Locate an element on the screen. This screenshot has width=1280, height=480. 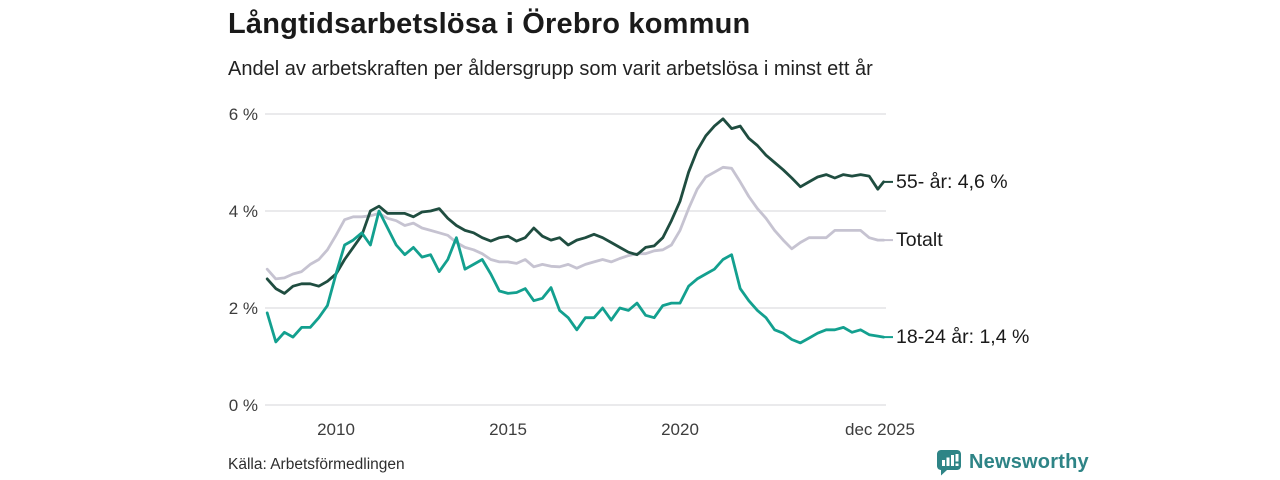
series-label-totalt: Totalt is located at coordinates (919, 240).